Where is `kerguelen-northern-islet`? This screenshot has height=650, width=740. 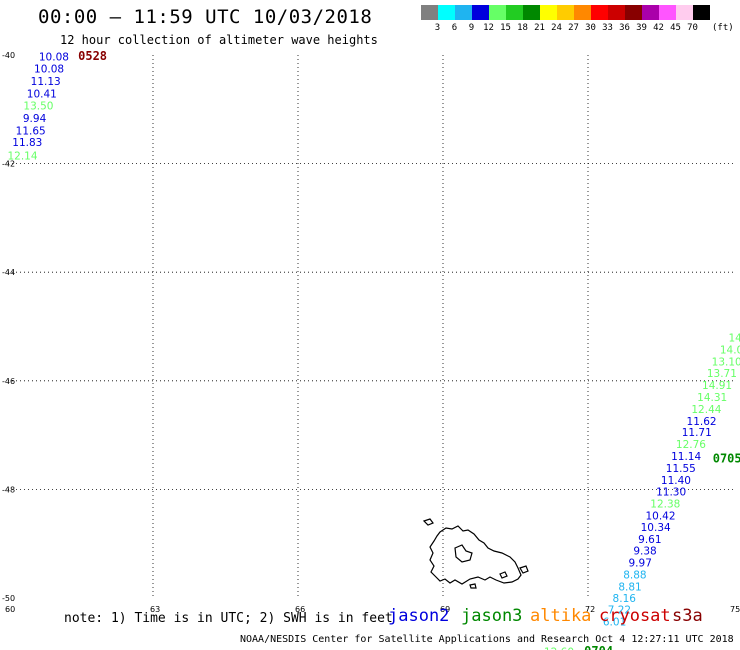 kerguelen-northern-islet is located at coordinates (428, 522).